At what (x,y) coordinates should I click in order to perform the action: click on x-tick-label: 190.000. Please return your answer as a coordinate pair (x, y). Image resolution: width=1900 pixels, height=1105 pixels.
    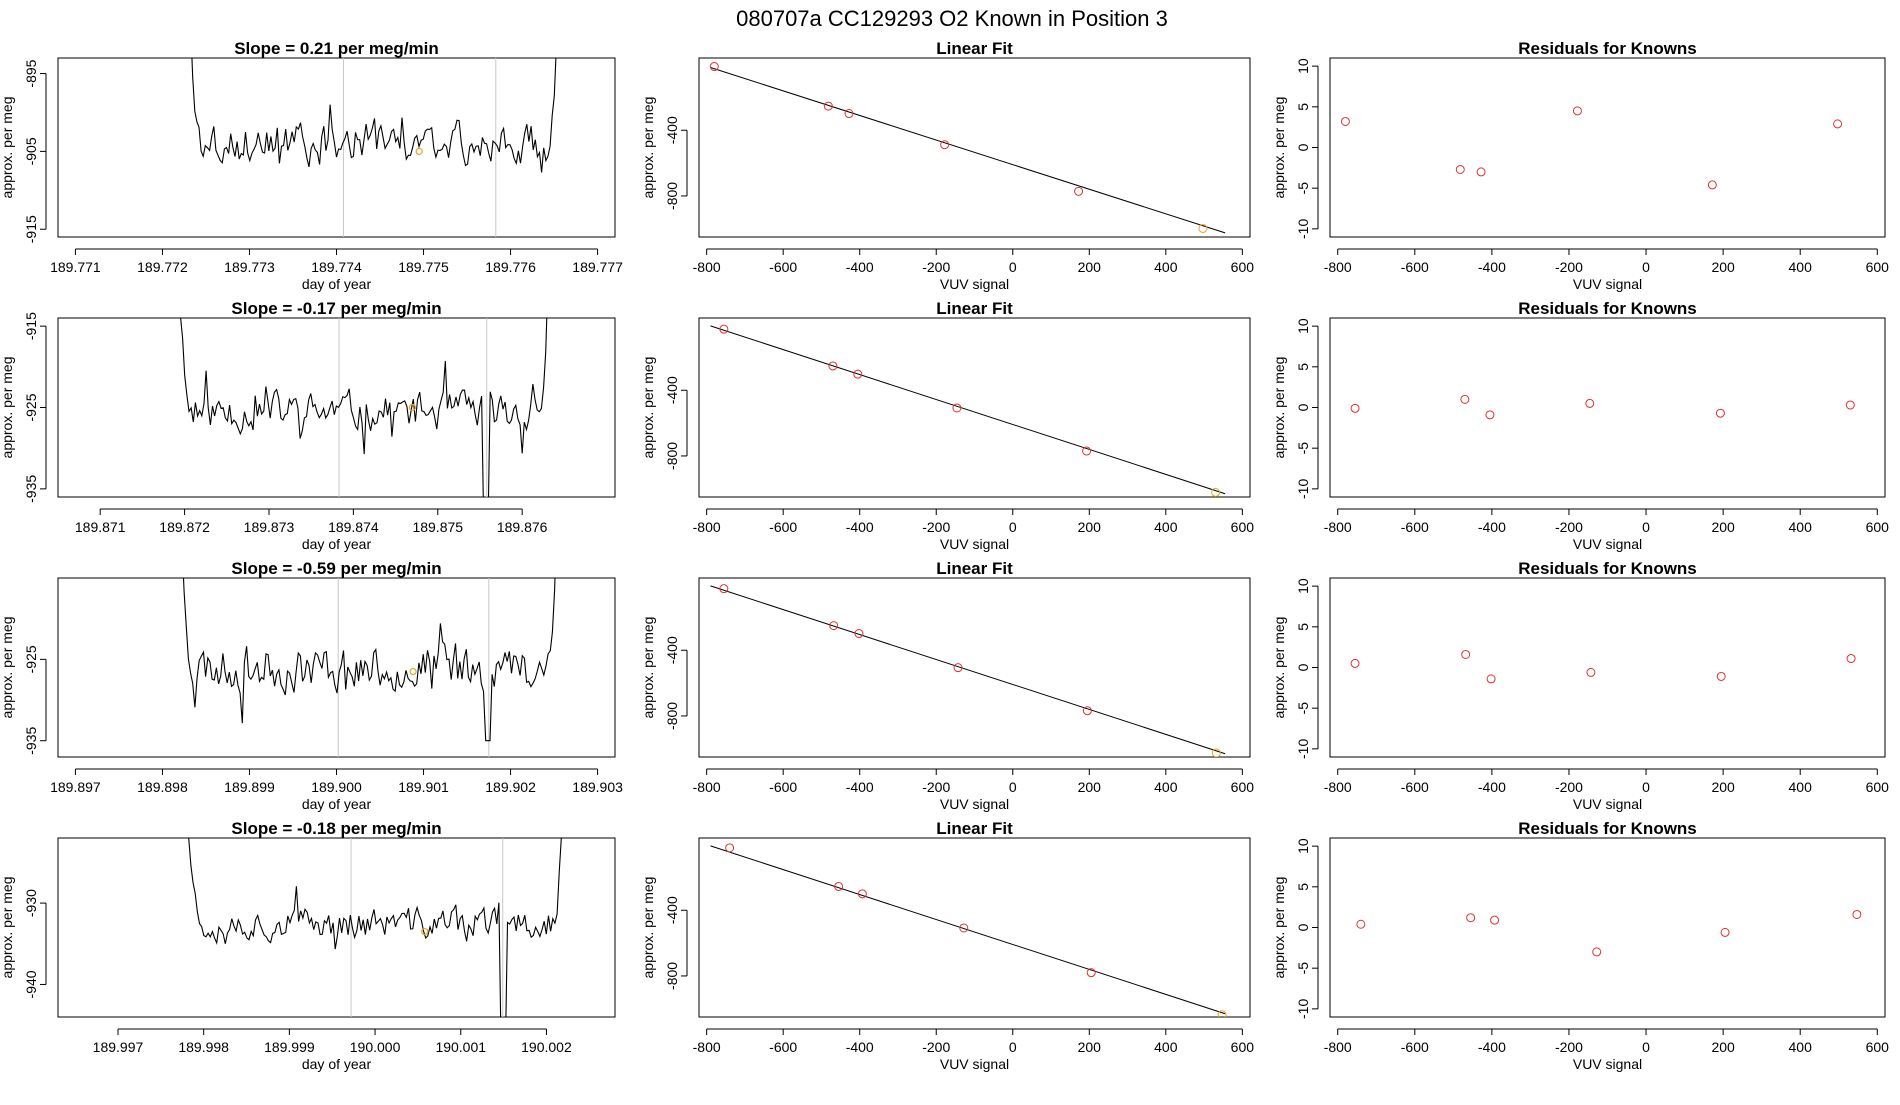
    Looking at the image, I should click on (375, 1047).